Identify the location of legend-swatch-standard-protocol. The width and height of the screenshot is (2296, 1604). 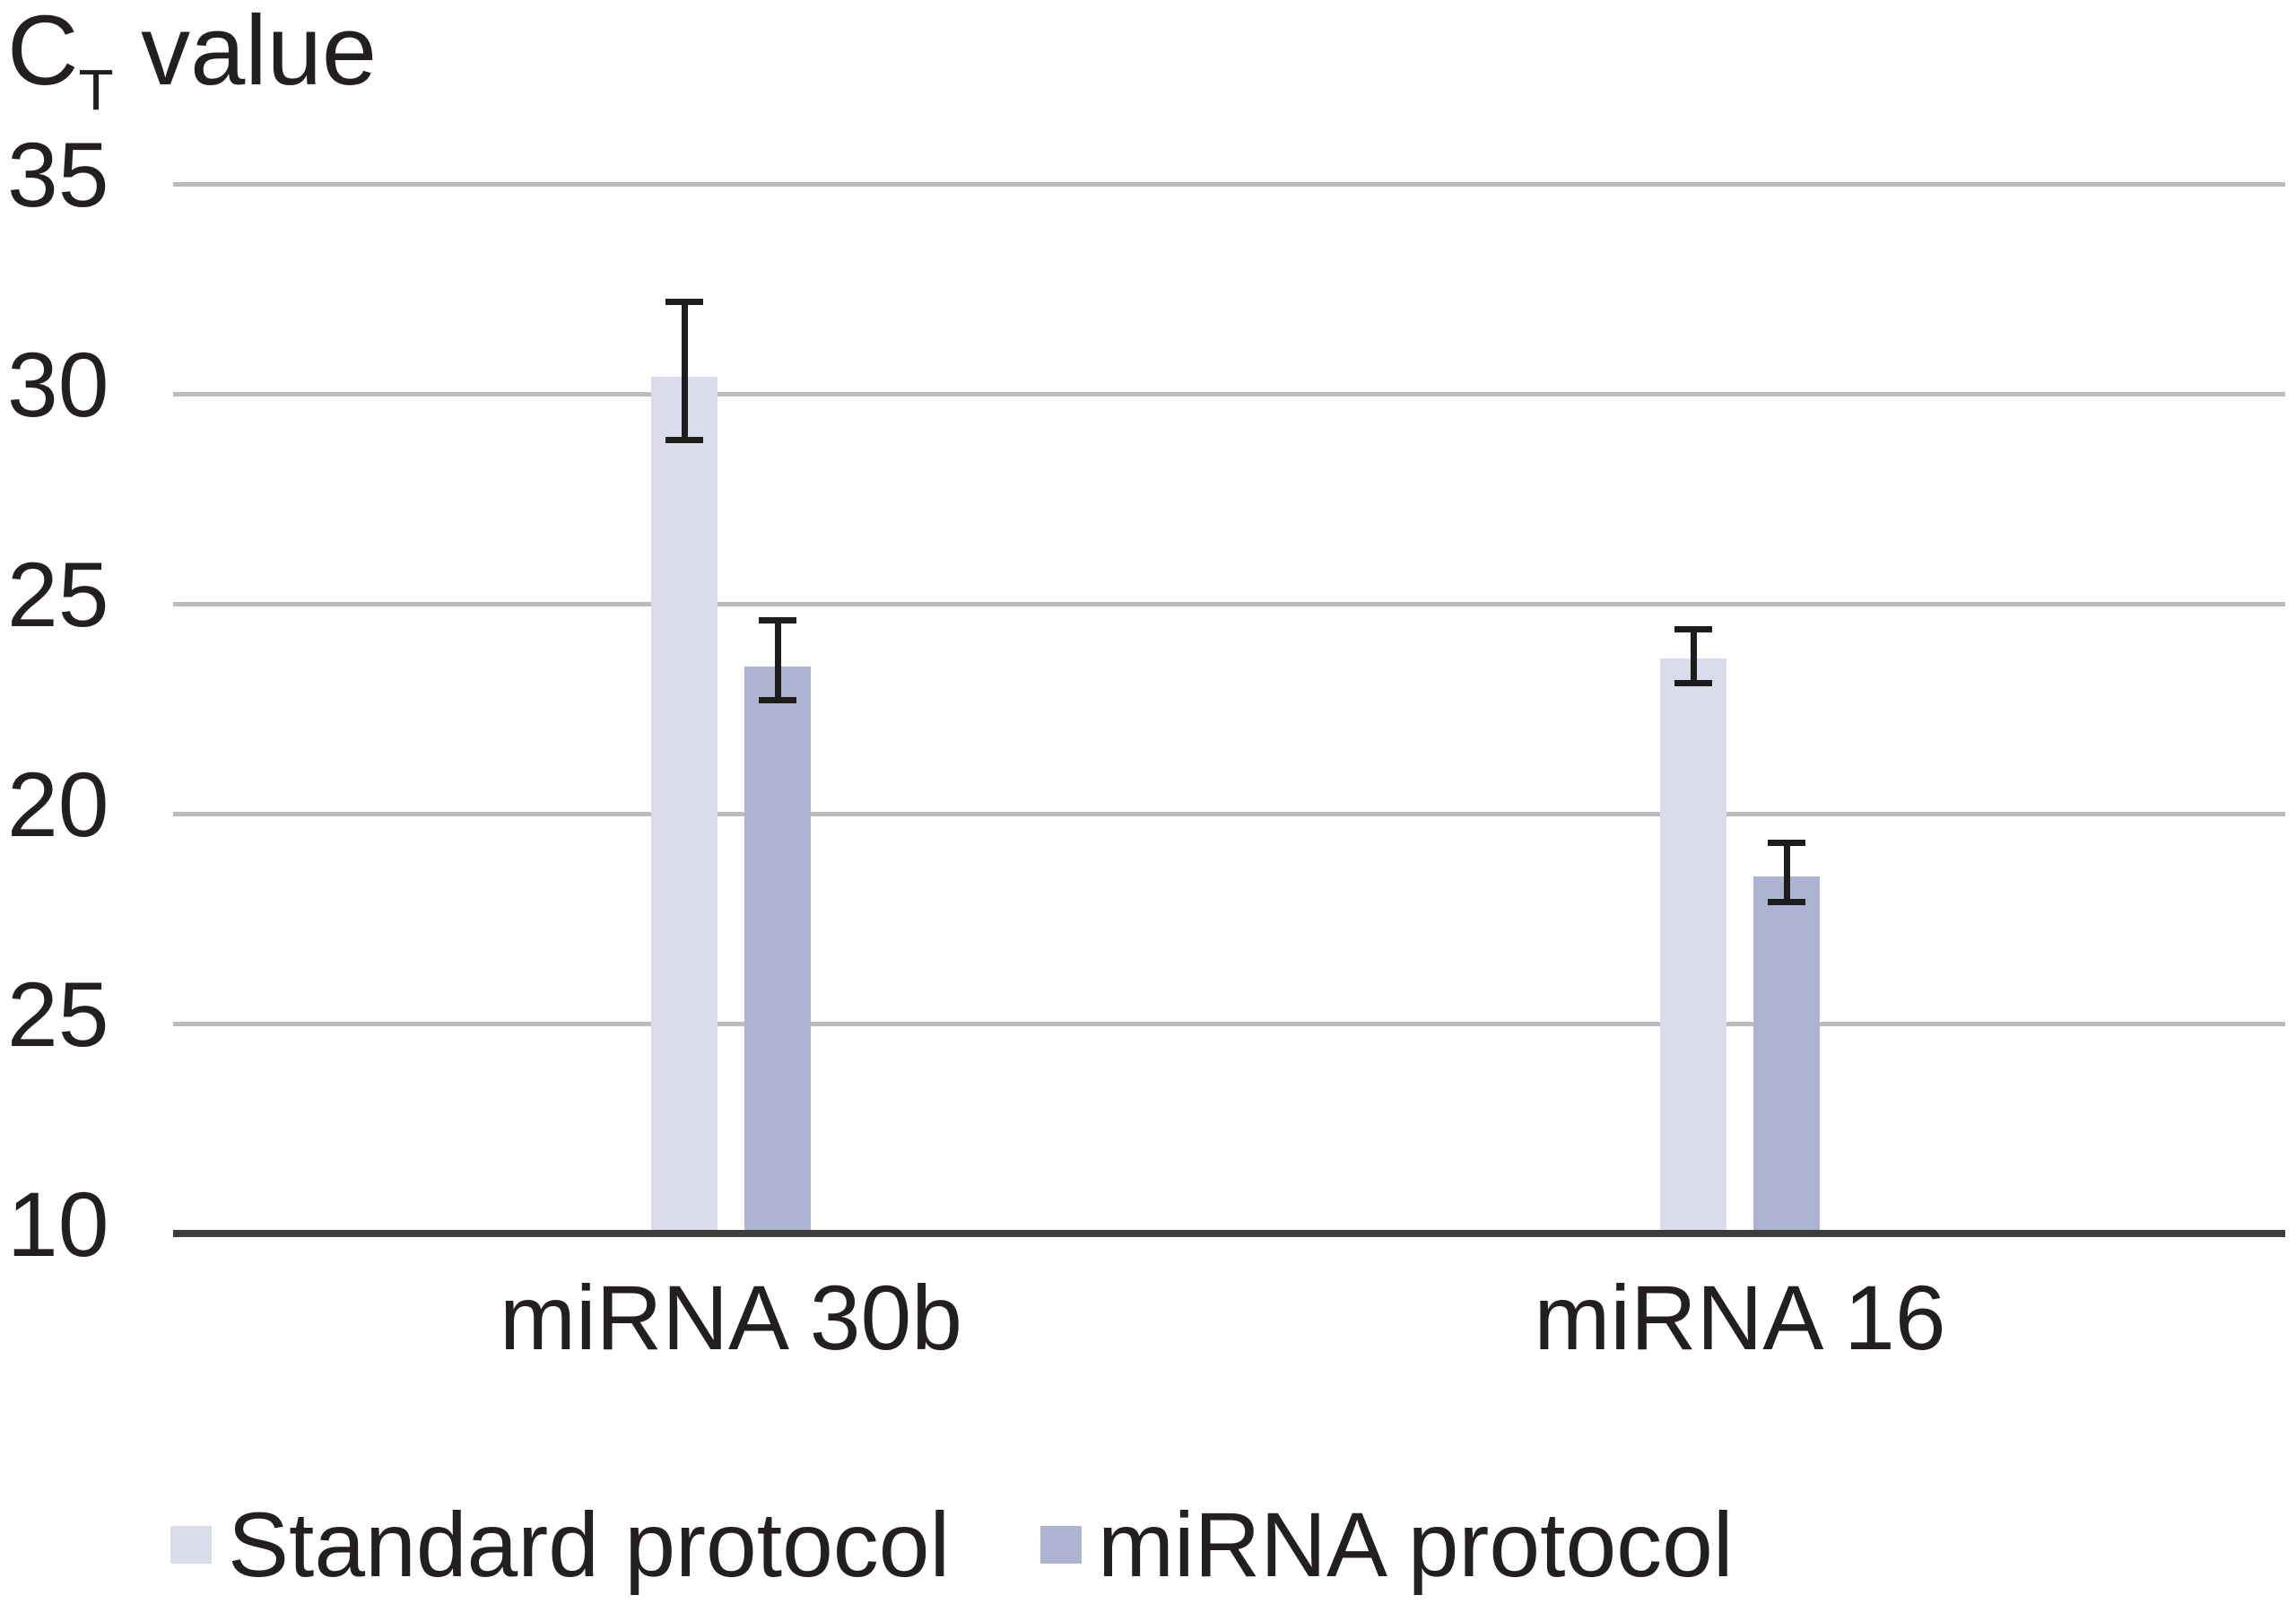
(191, 1545).